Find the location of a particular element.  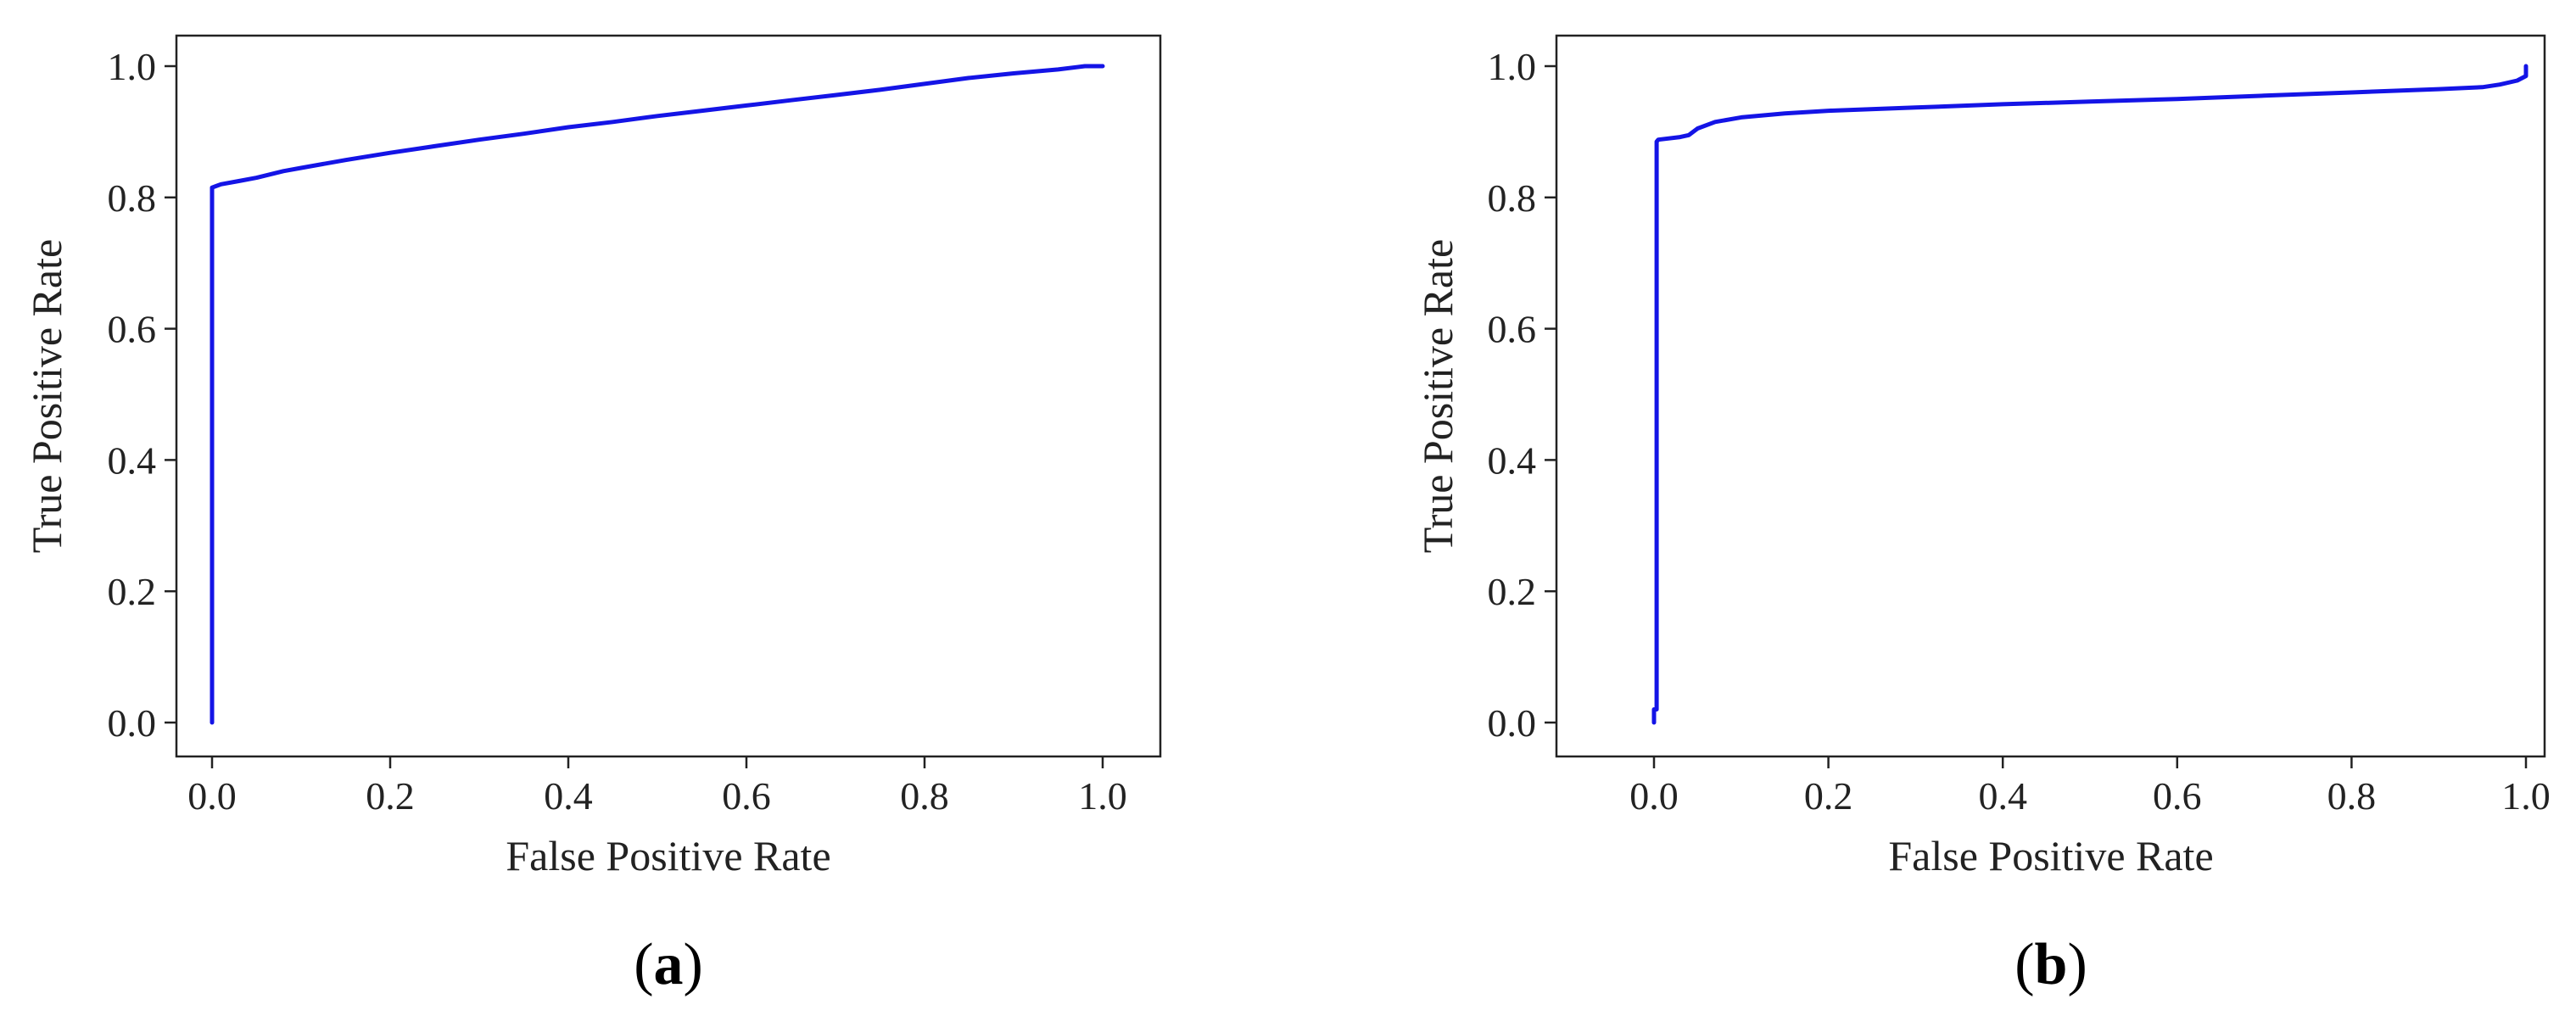

x-ticks-b: 0.0 0.2 0.4 0.6 0.8 1.0 is located at coordinates (2090, 787).